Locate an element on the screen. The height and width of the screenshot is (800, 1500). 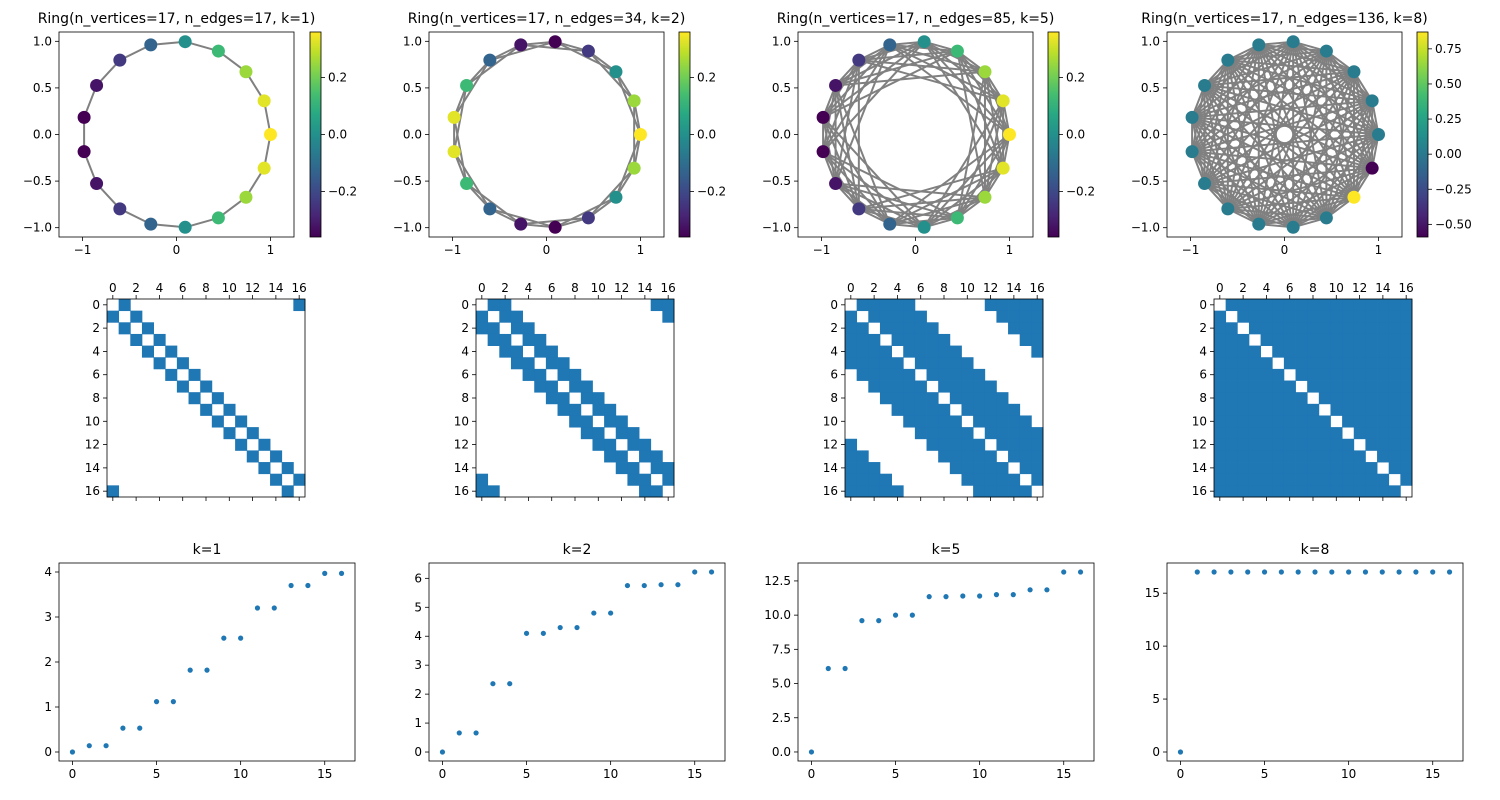
ring-title-1: Ring(n_vertices=17, n_edges=17, k=1) is located at coordinates (177, 19).